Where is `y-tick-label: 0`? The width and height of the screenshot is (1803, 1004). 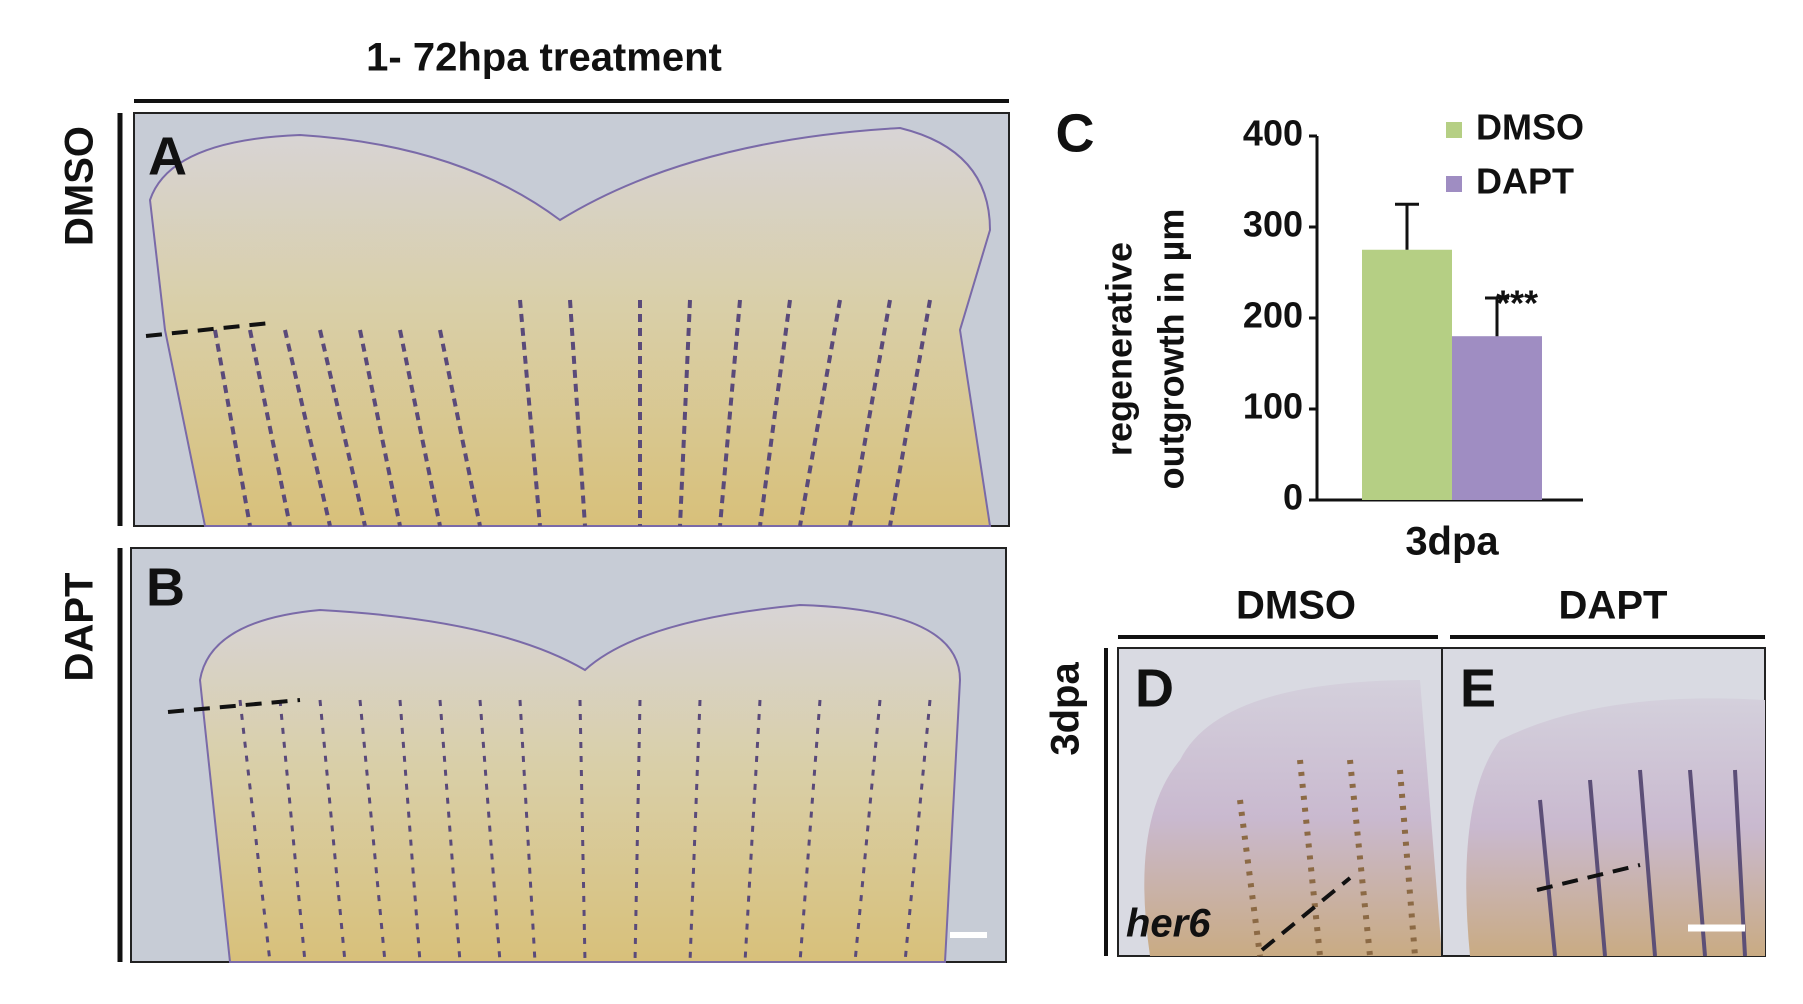 y-tick-label: 0 is located at coordinates (1293, 497).